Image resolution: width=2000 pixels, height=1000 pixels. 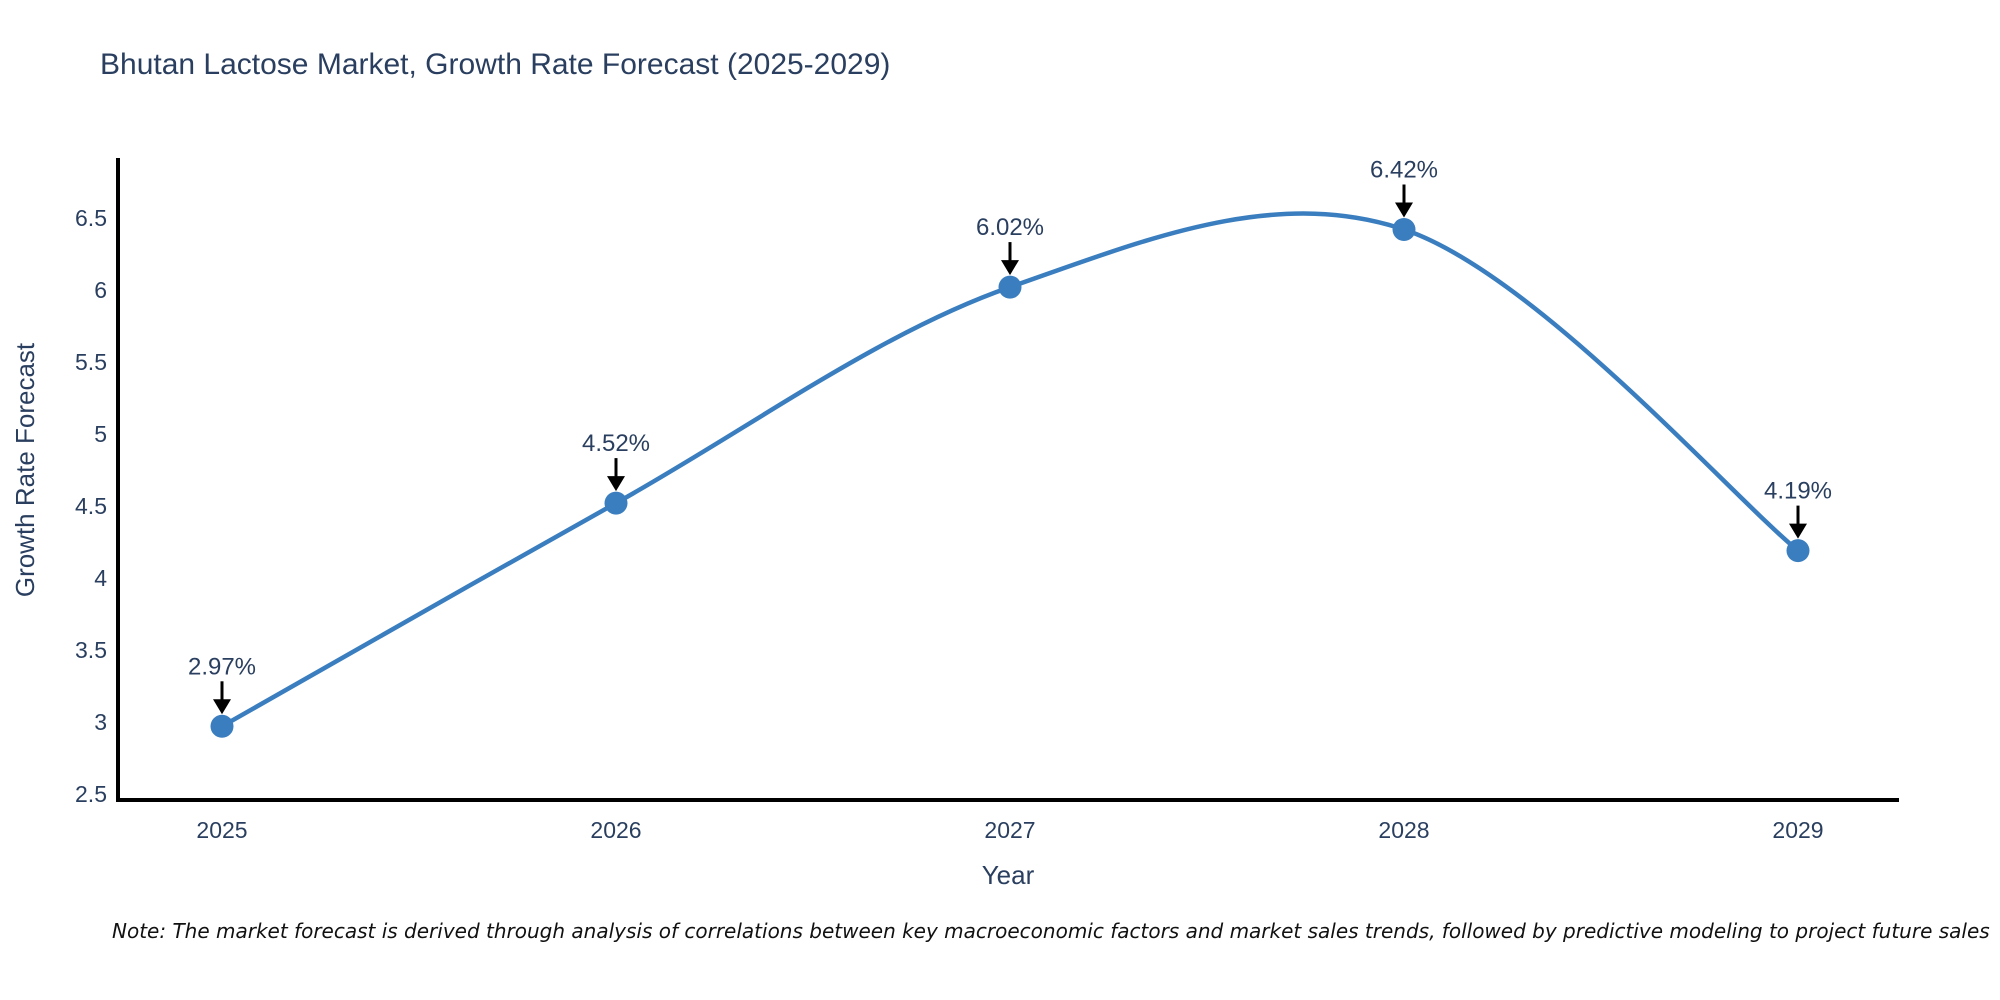 I want to click on x-tick-label: 2026, so click(x=615, y=830).